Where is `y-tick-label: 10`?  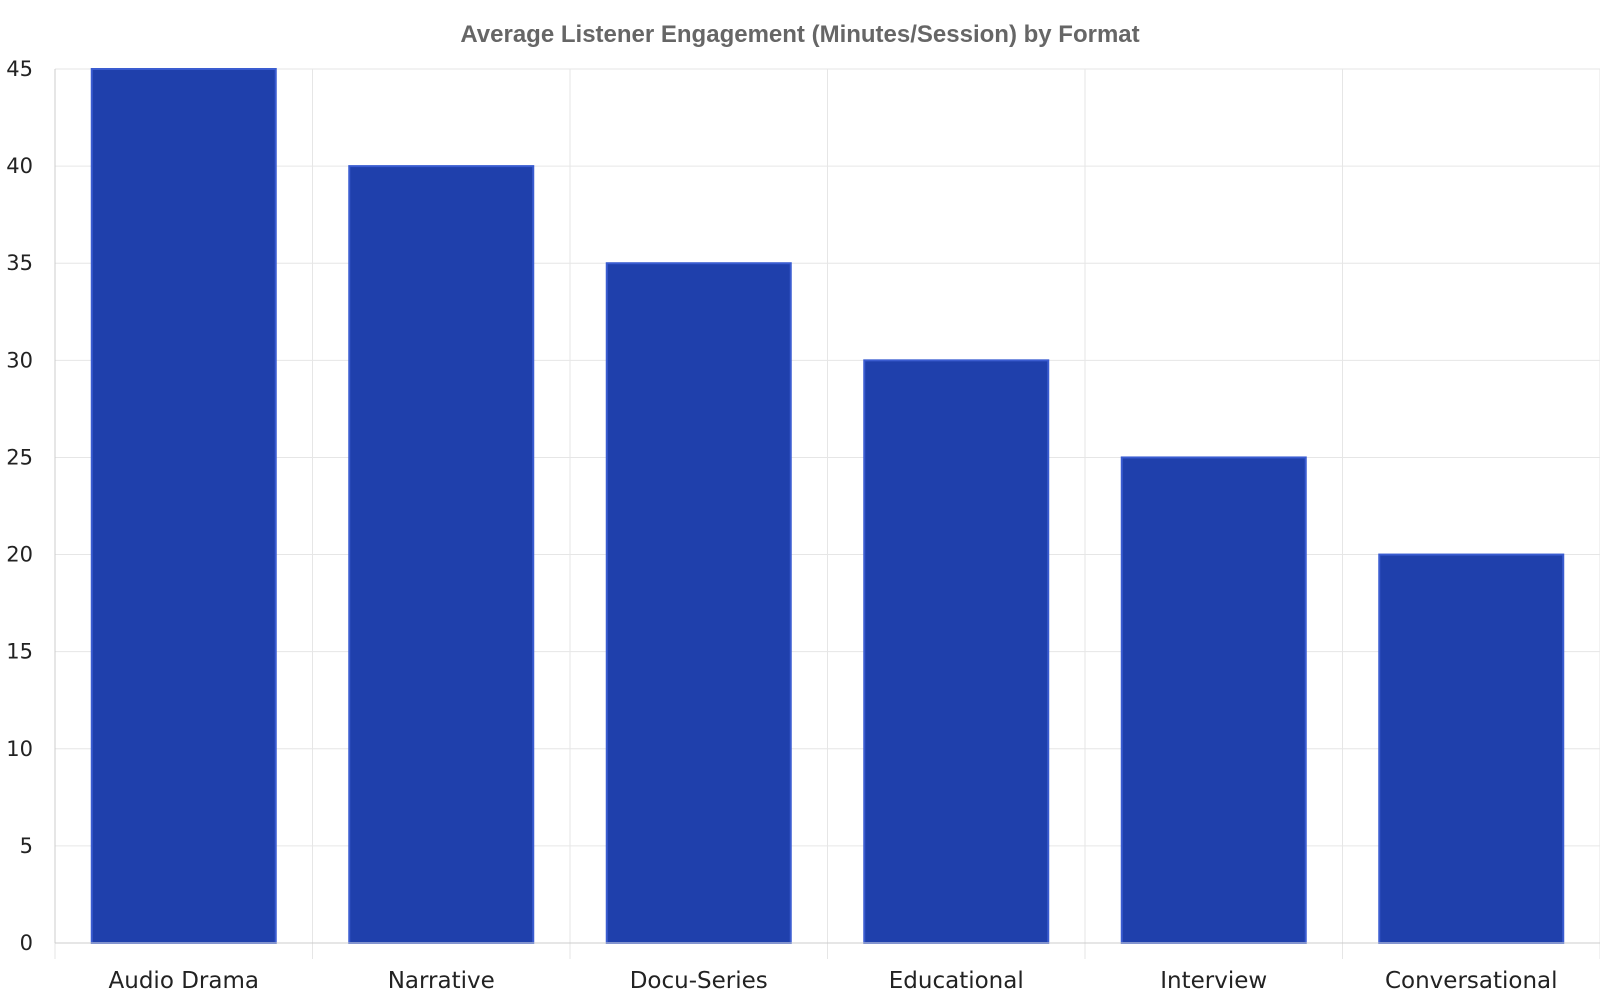
y-tick-label: 10 is located at coordinates (19, 749).